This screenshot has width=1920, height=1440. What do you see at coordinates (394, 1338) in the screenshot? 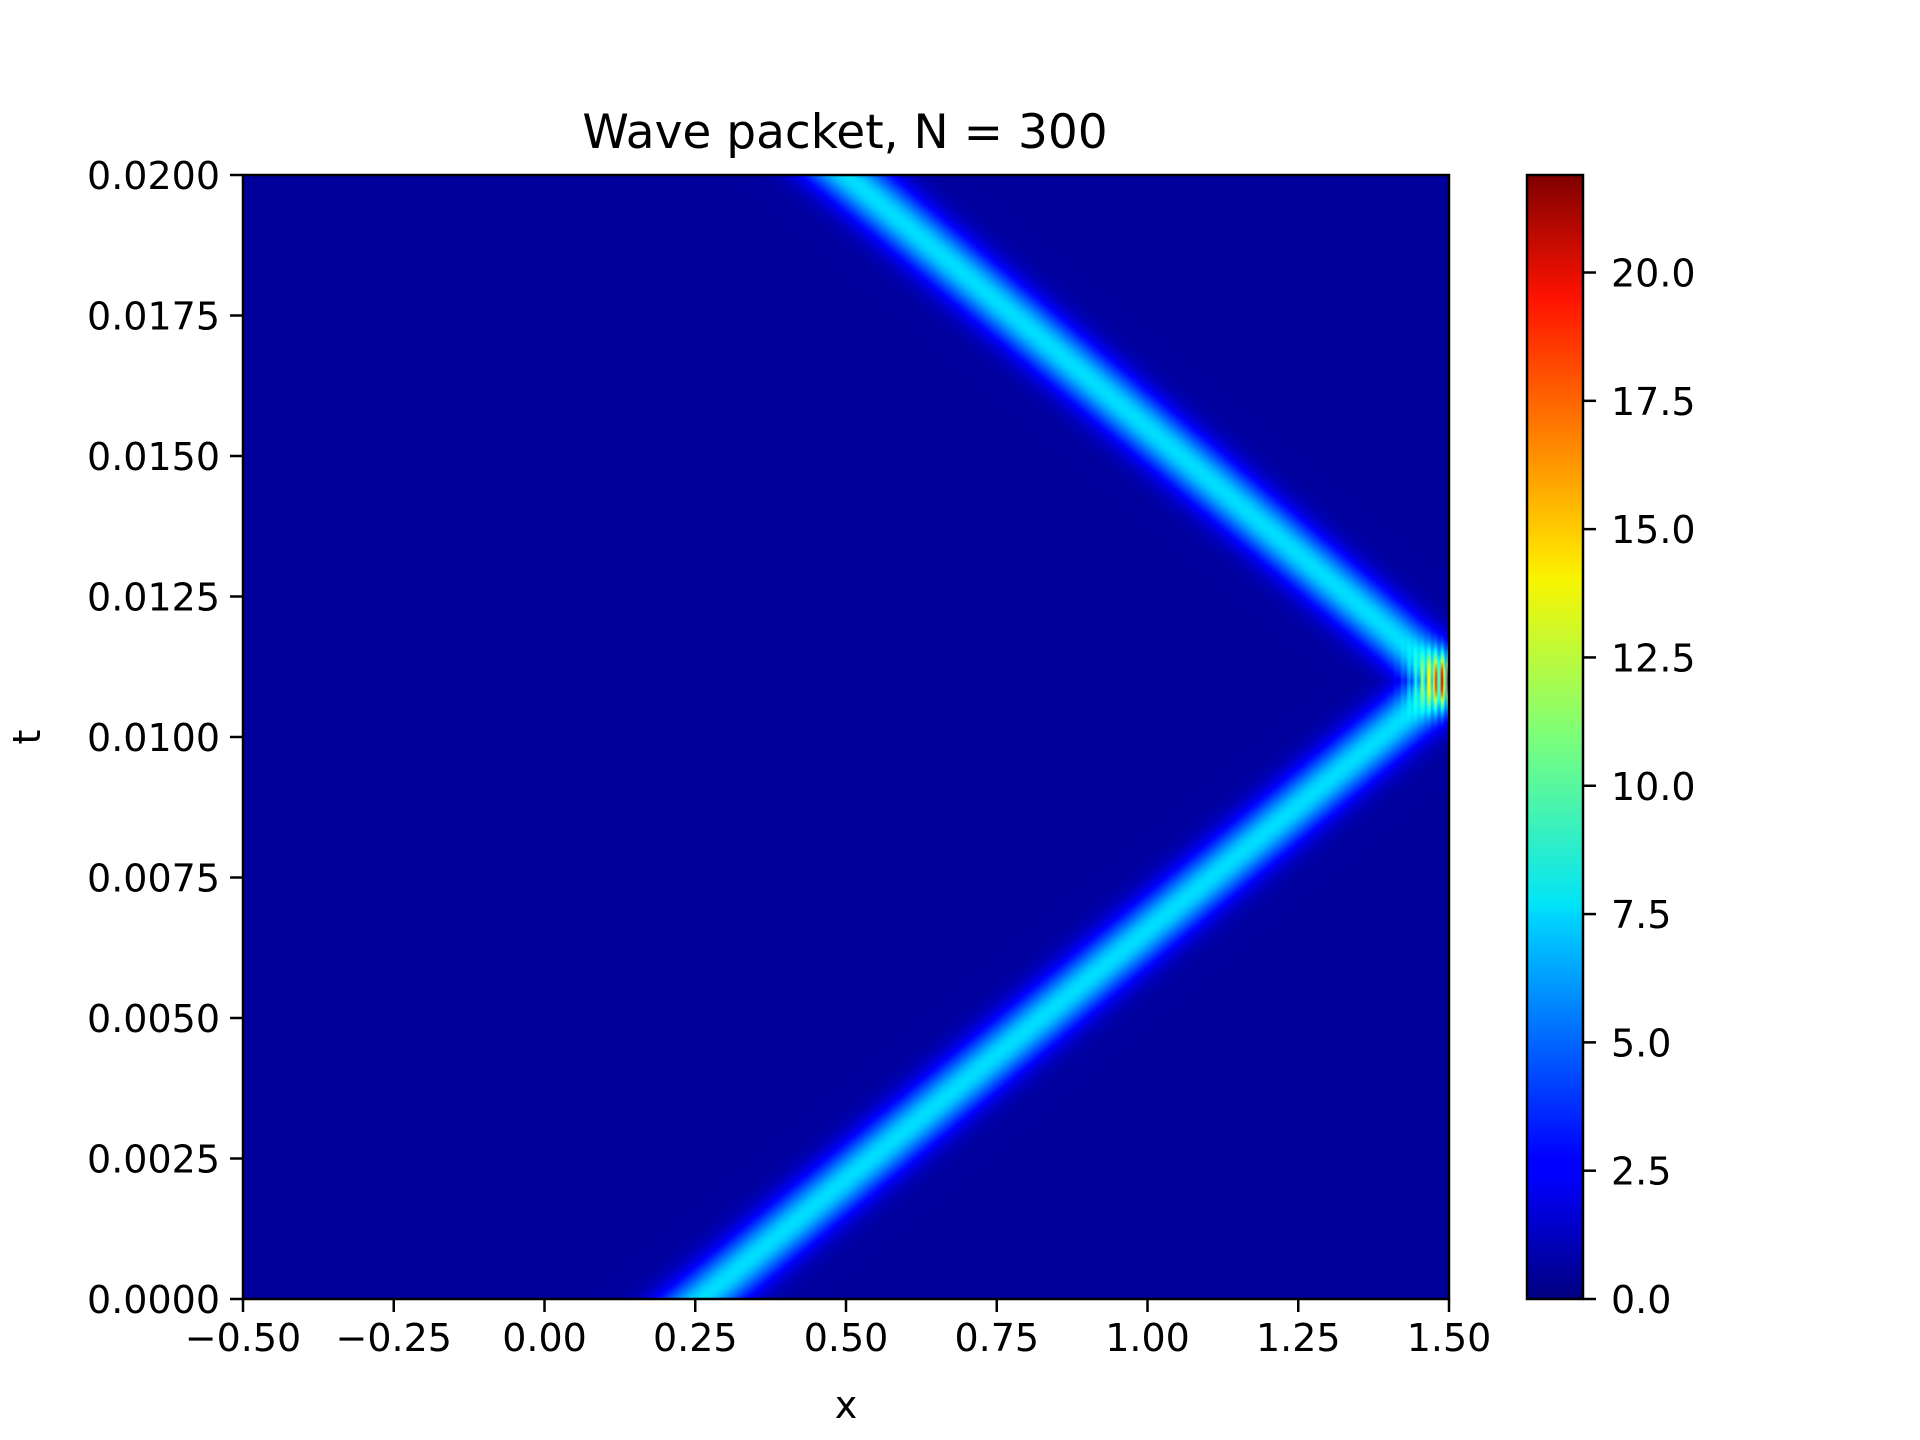
I see `x-tick-label: −0.25` at bounding box center [394, 1338].